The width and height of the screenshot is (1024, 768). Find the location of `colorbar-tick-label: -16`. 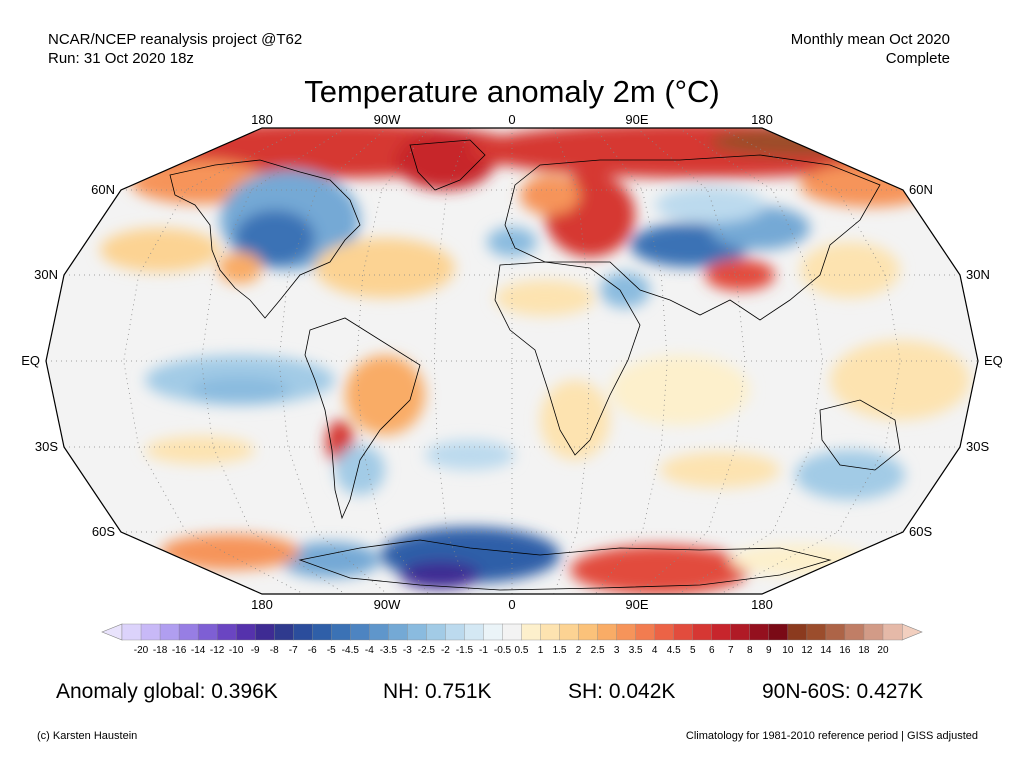

colorbar-tick-label: -16 is located at coordinates (179, 650).